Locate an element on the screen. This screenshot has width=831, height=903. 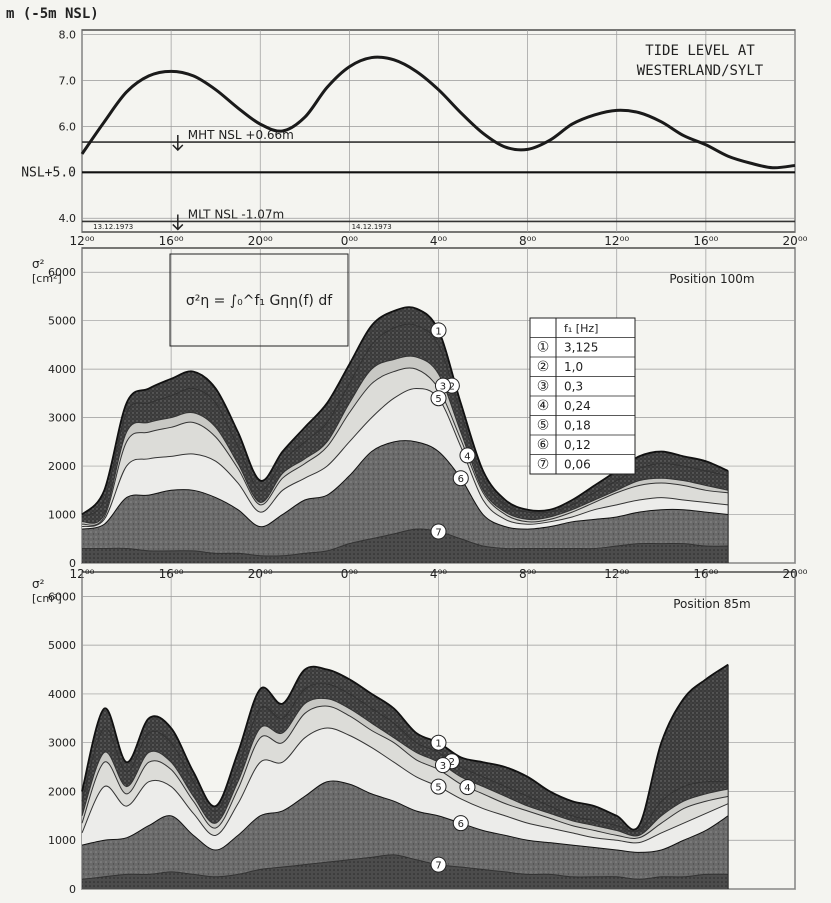
p85-marker-label-3: 3 is located at coordinates (443, 766).